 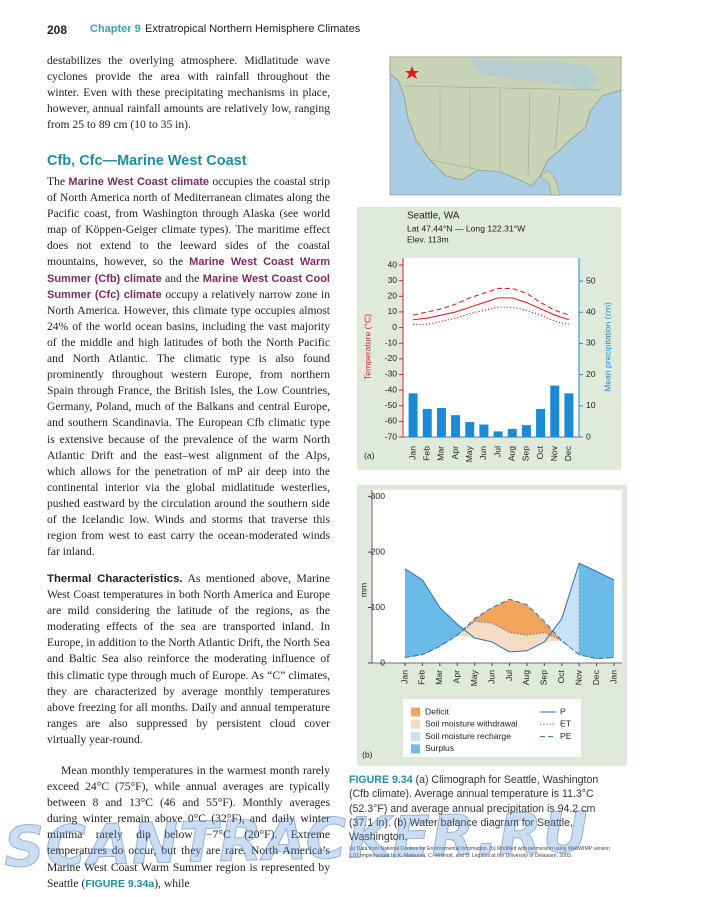 What do you see at coordinates (378, 607) in the screenshot?
I see `y-tick-label: 100` at bounding box center [378, 607].